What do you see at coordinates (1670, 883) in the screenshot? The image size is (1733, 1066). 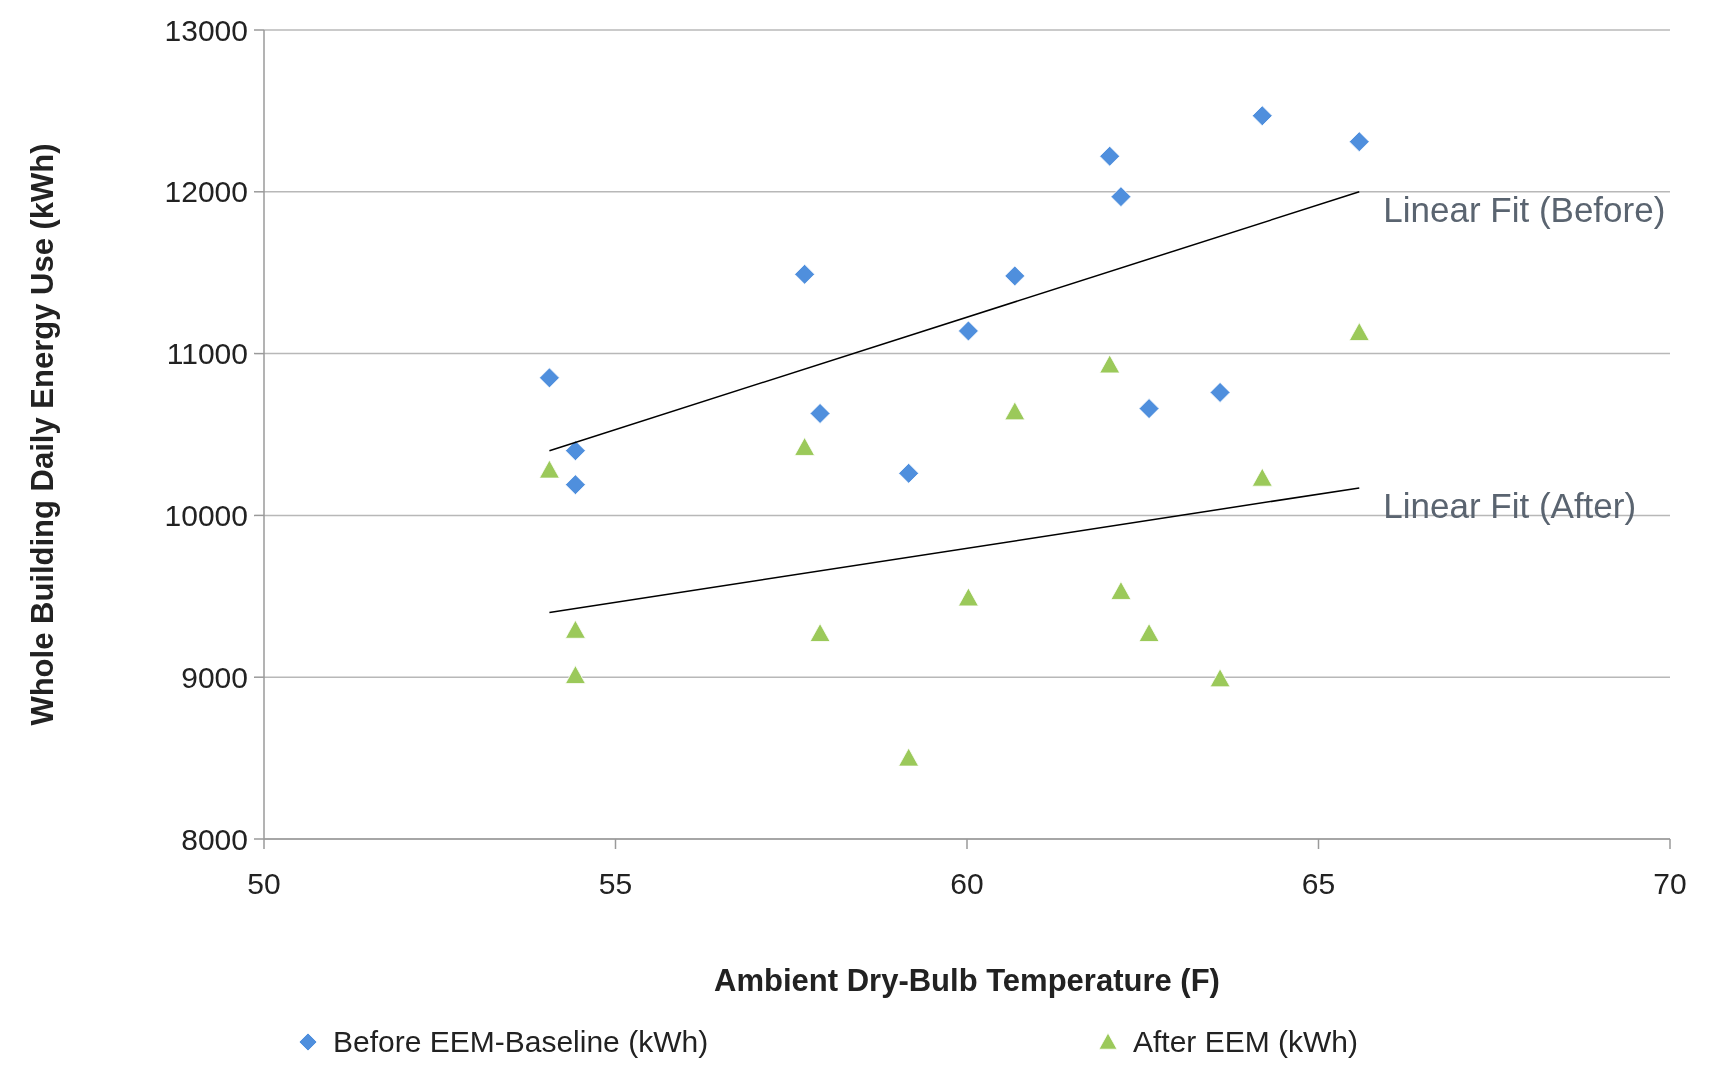 I see `x-tick-label: 70` at bounding box center [1670, 883].